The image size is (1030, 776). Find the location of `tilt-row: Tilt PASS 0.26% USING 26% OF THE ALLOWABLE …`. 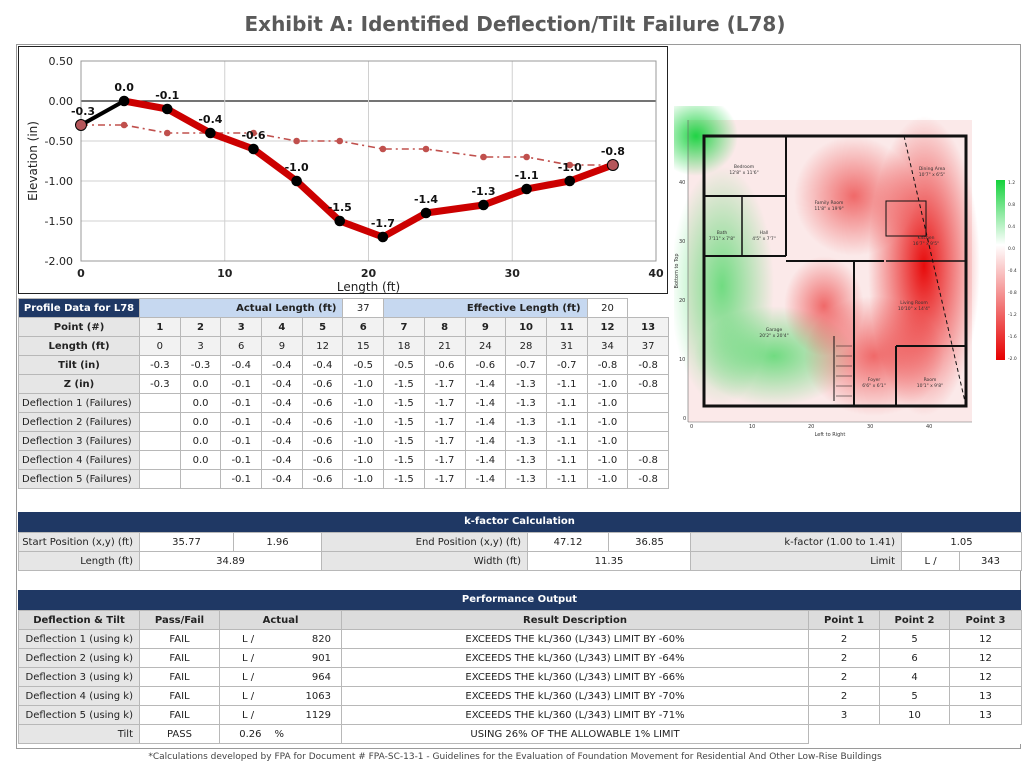

tilt-row: Tilt PASS 0.26% USING 26% OF THE ALLOWABLE … is located at coordinates (520, 734).